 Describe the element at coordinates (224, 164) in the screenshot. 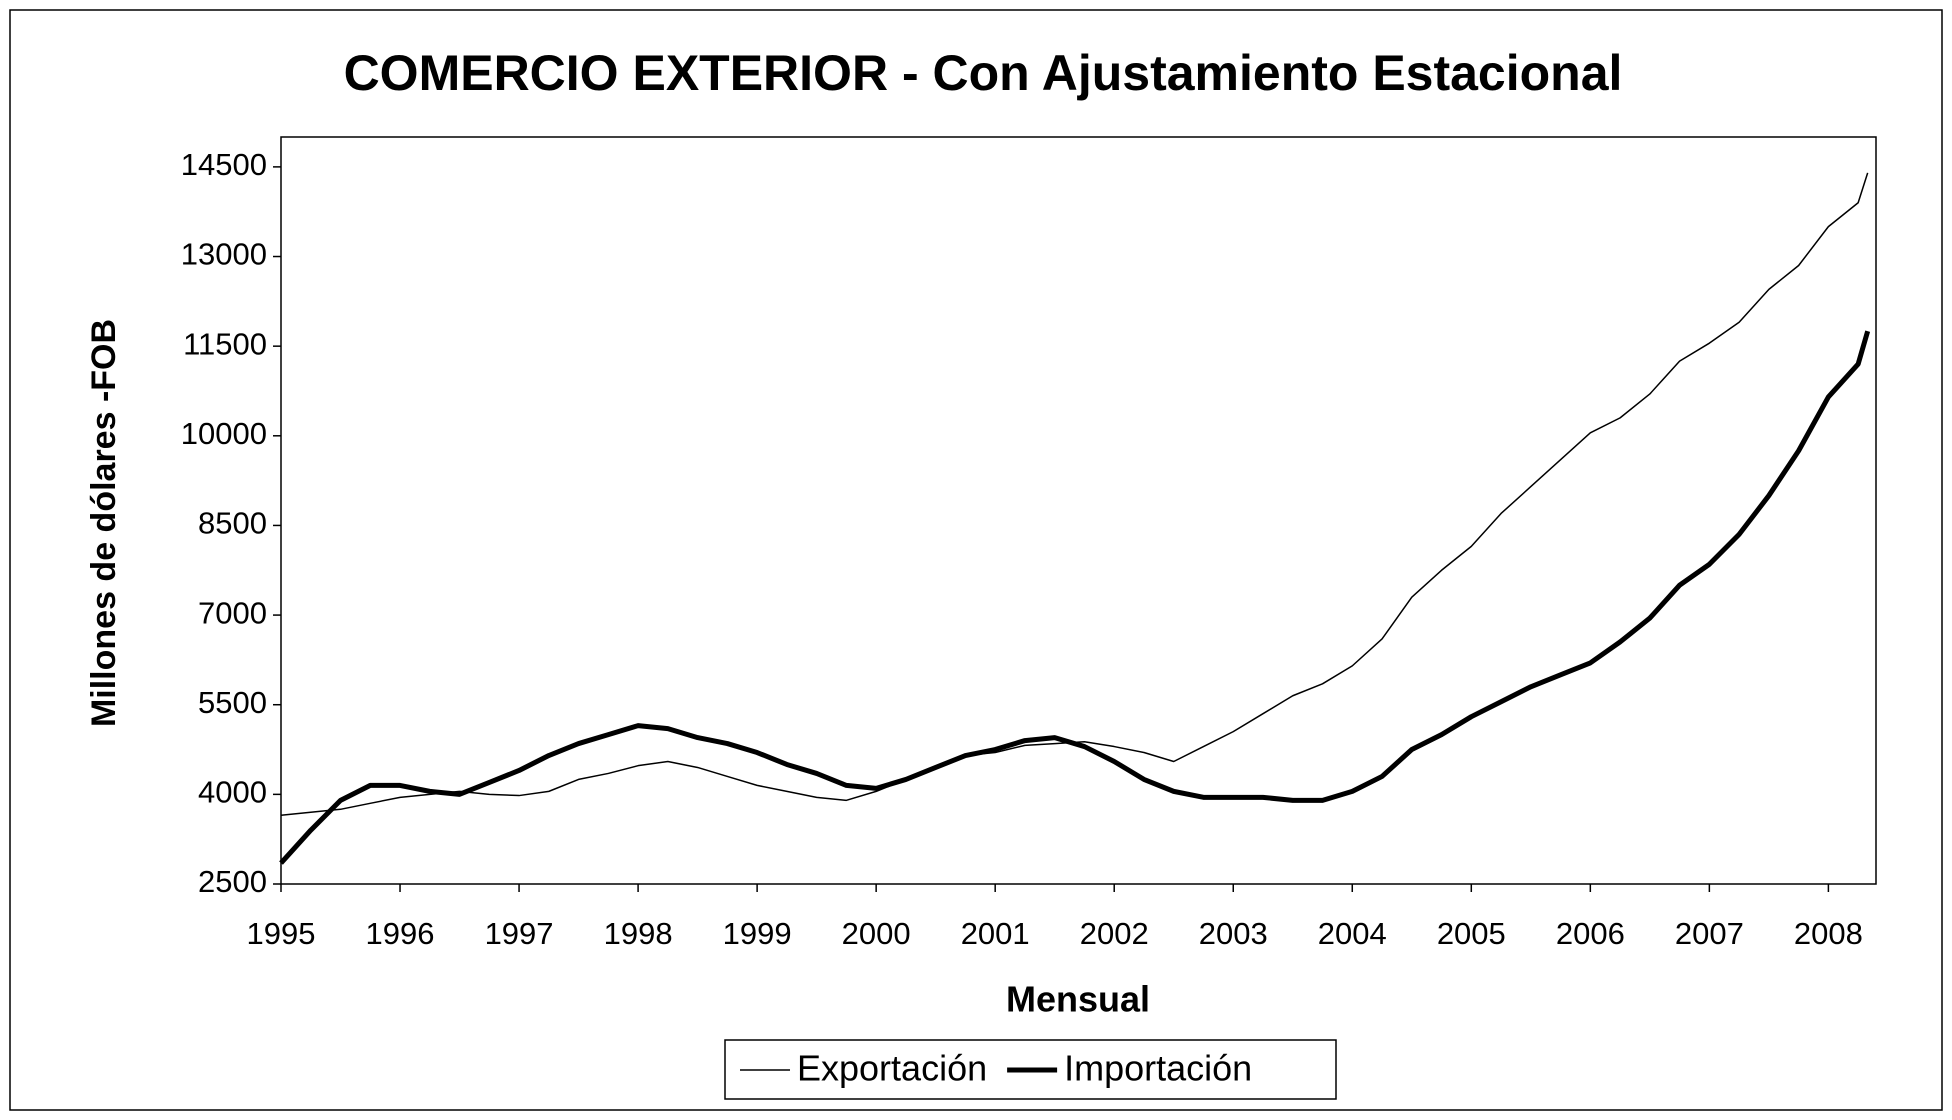

I see `y-tick-label: 14500` at that location.